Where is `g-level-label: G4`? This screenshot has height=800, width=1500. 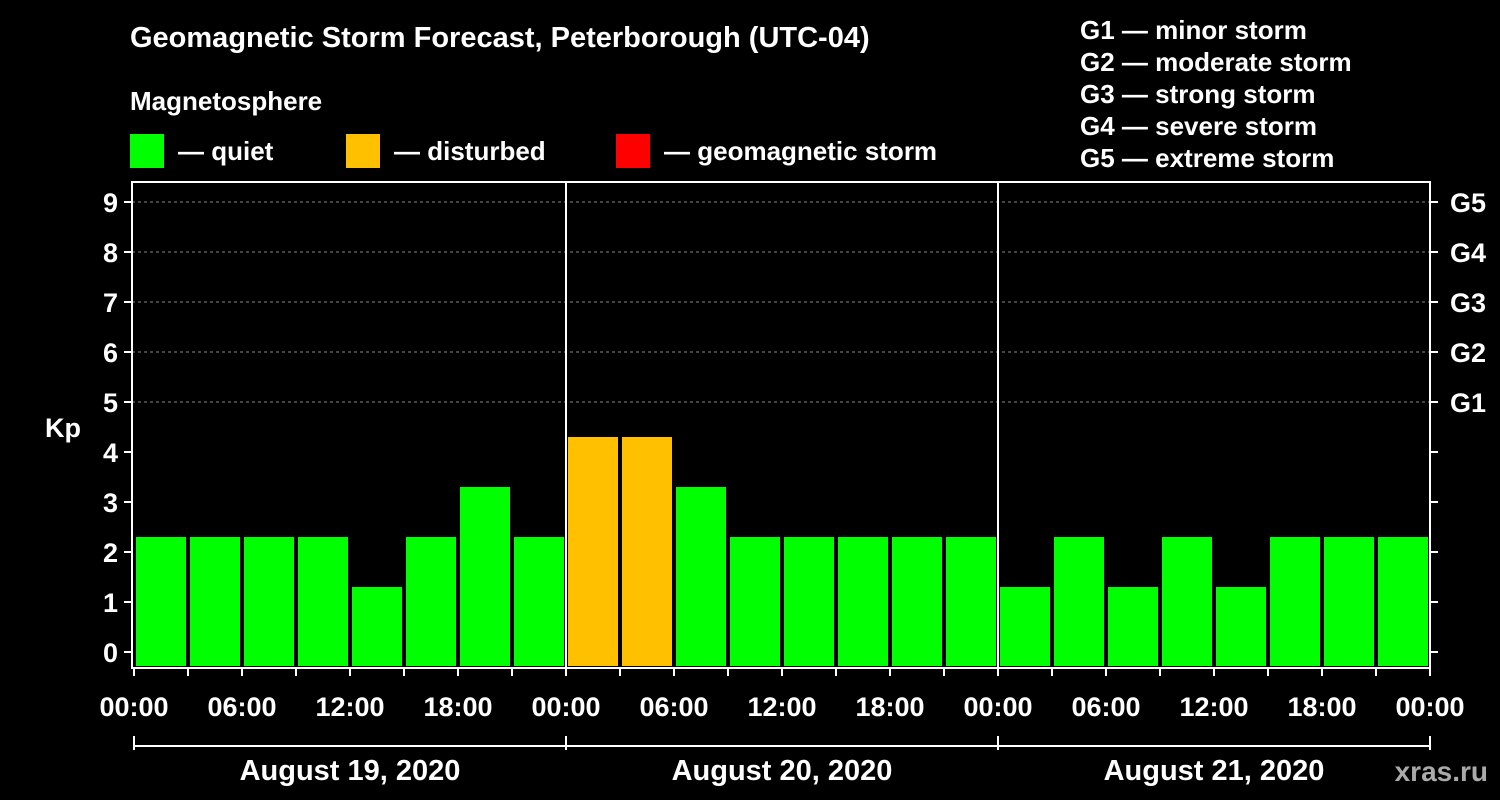
g-level-label: G4 is located at coordinates (1468, 253).